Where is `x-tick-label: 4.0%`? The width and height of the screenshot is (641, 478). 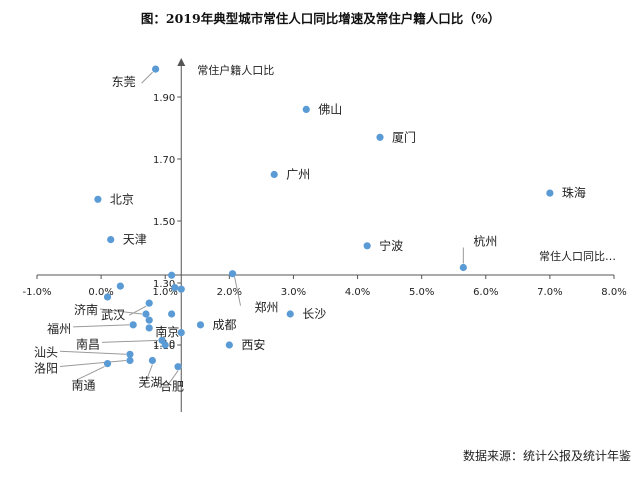 x-tick-label: 4.0% is located at coordinates (357, 292).